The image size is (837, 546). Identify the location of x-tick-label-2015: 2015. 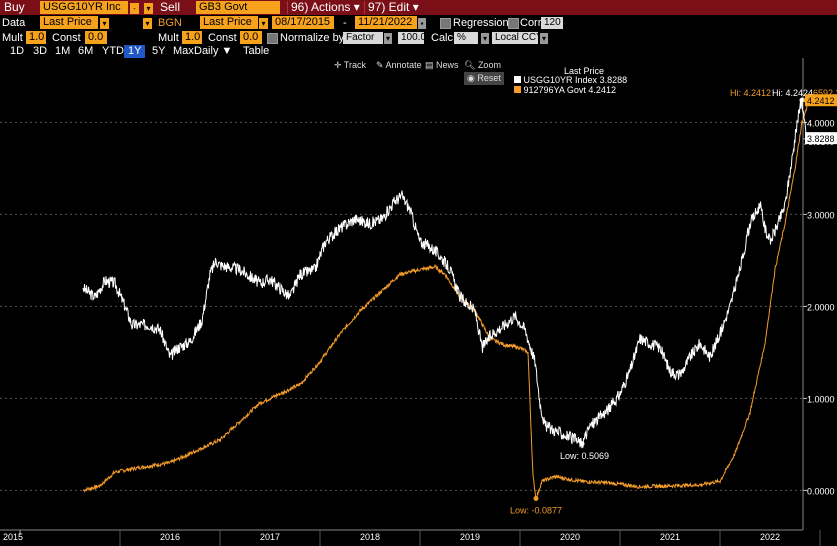
(13, 537).